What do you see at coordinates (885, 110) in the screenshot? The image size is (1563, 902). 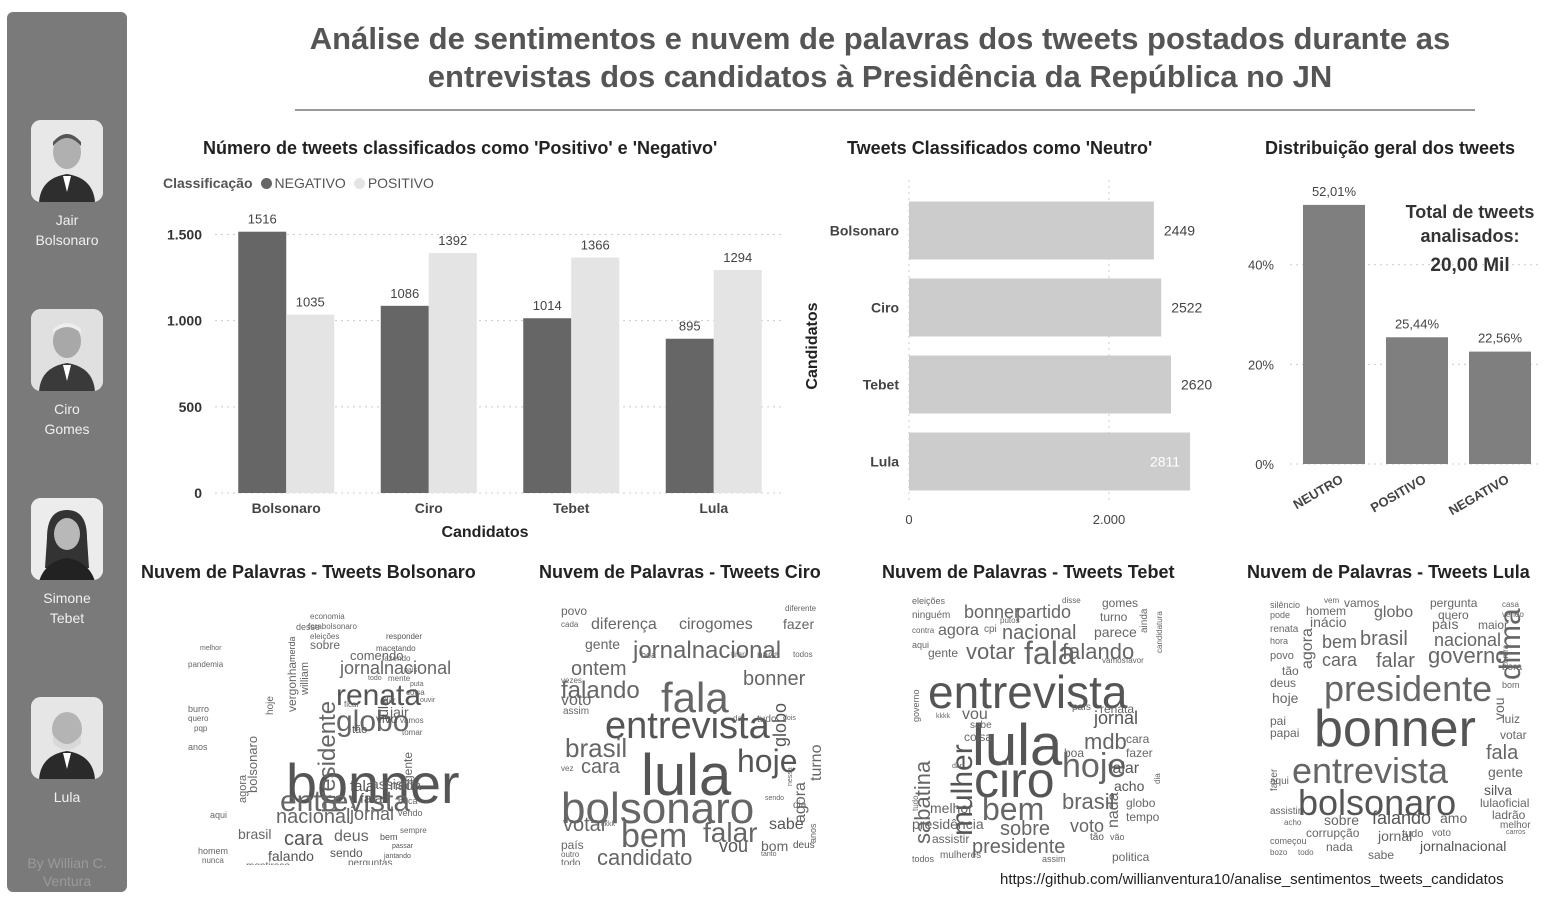 I see `title-divider` at bounding box center [885, 110].